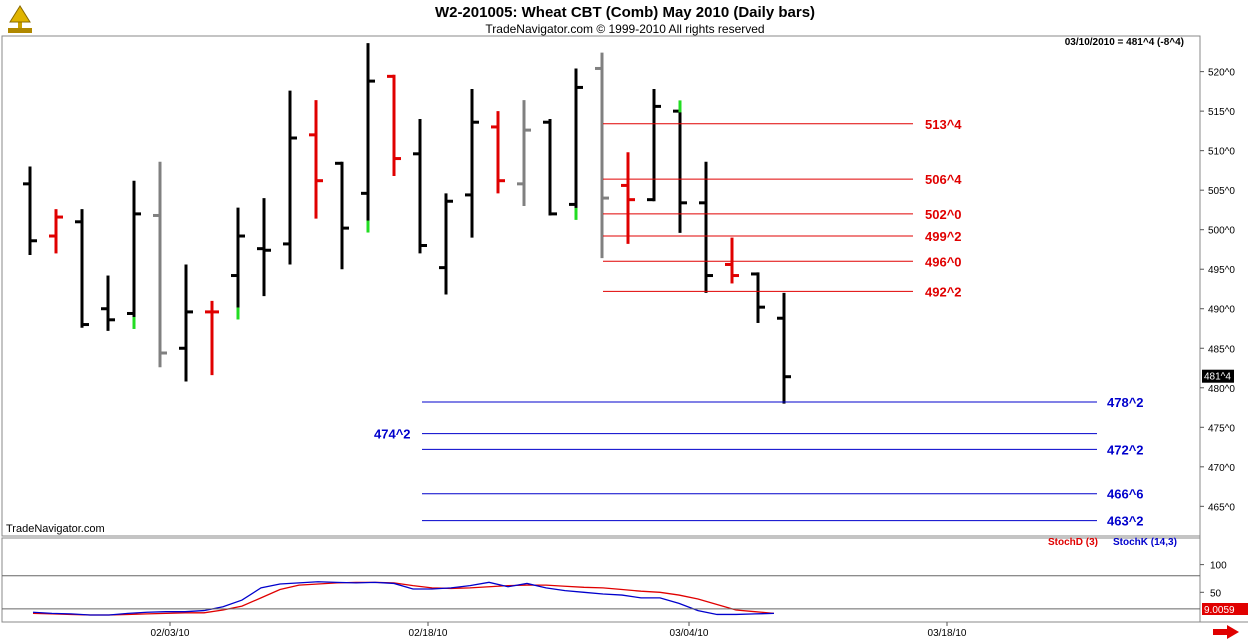 This screenshot has width=1250, height=643. I want to click on legend-stoch-k: StochK (14,3), so click(1145, 542).